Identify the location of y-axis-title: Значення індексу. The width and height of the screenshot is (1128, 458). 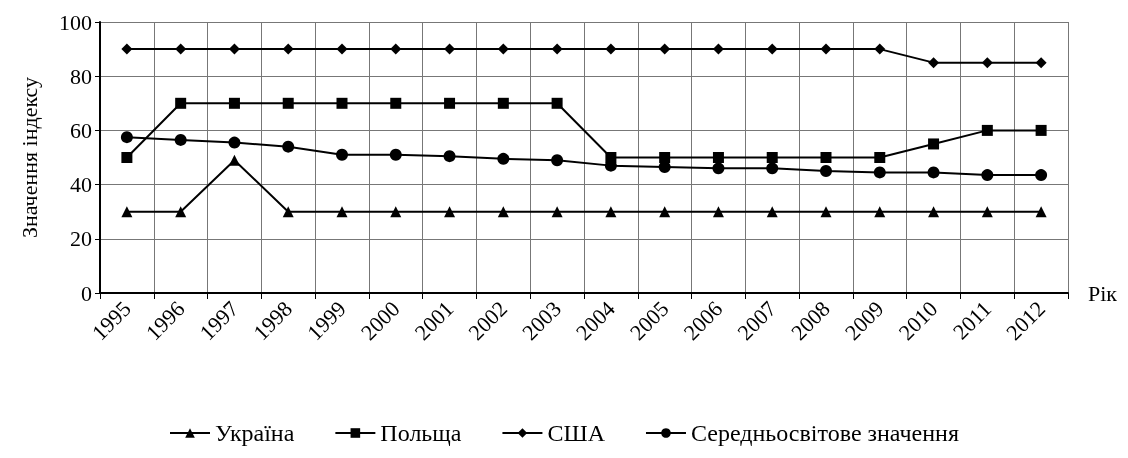
(29, 157).